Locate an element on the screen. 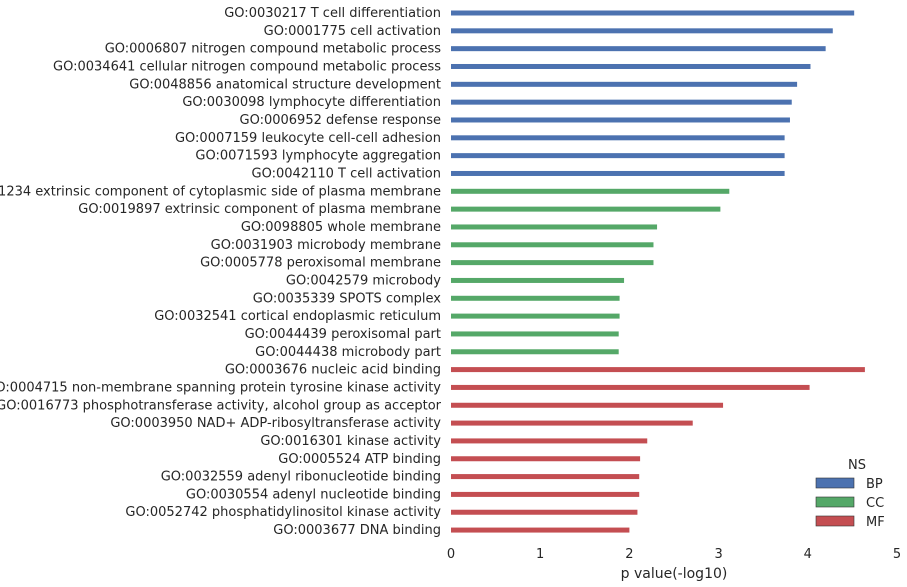 The image size is (907, 587). category-label: GO:0035339 SPOTS complex is located at coordinates (347, 298).